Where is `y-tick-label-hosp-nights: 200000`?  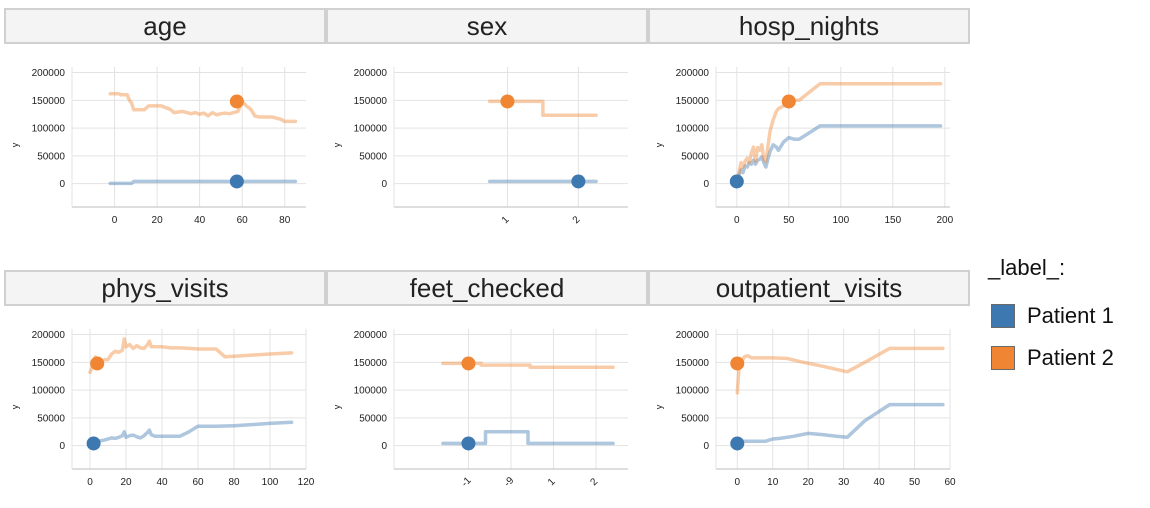
y-tick-label-hosp-nights: 200000 is located at coordinates (693, 73).